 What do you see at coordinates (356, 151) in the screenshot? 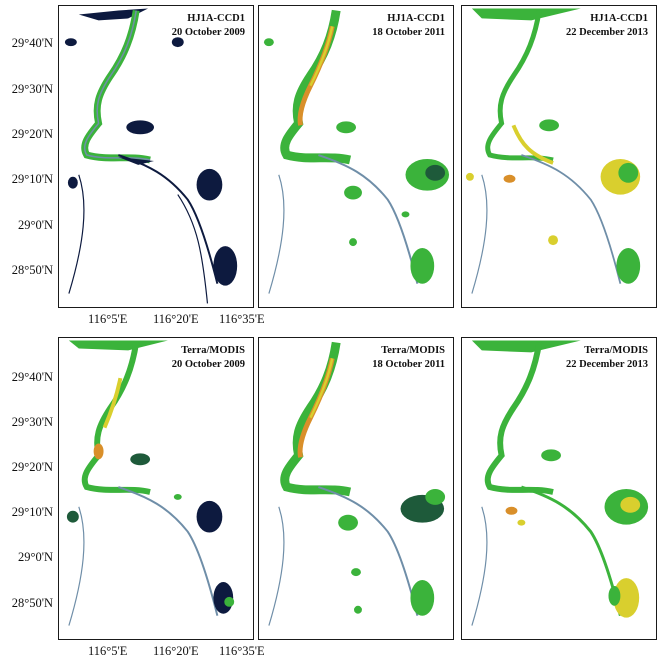
I see `wetland-map-hj1a-2011` at bounding box center [356, 151].